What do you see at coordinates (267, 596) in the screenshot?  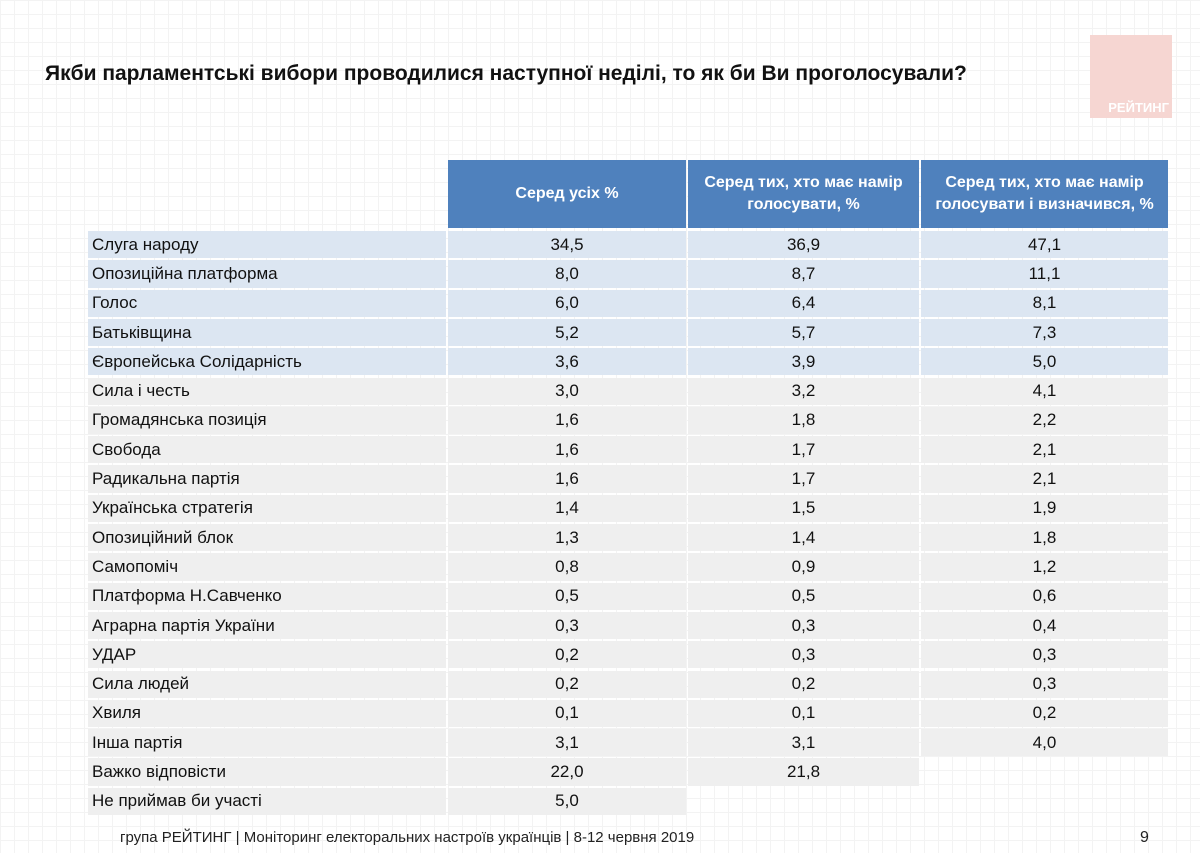 I see `row-label: Платформа Н.Савченко` at bounding box center [267, 596].